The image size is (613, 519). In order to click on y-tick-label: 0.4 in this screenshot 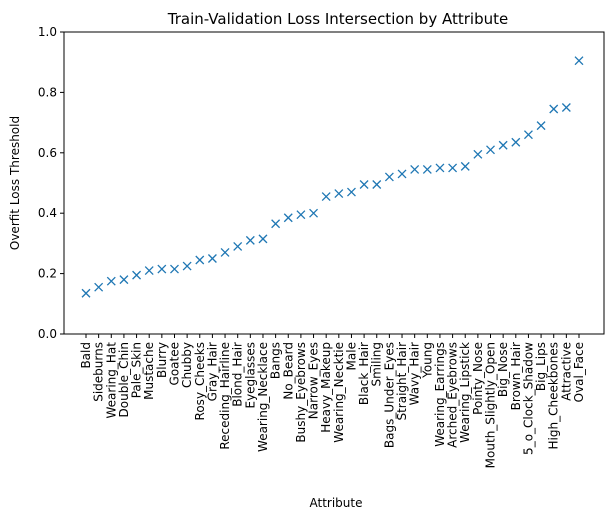, I will do `click(47, 213)`.